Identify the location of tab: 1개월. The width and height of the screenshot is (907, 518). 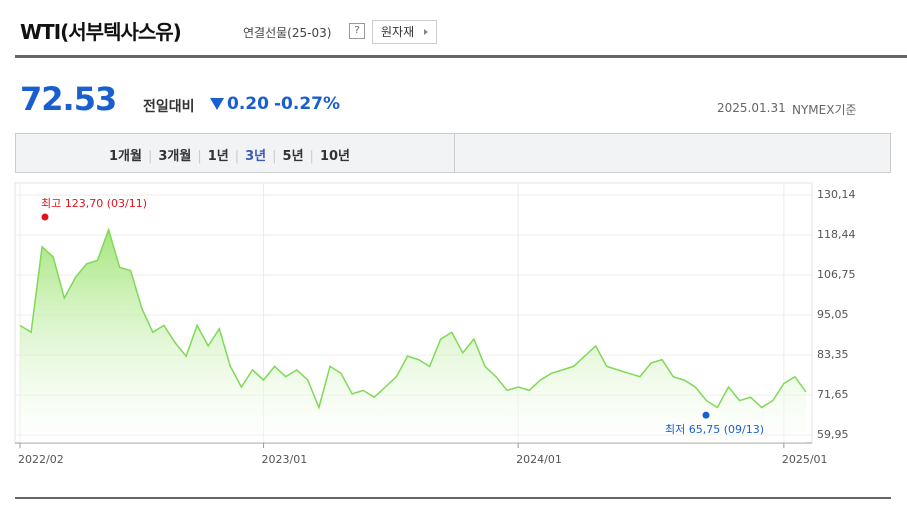
(125, 156).